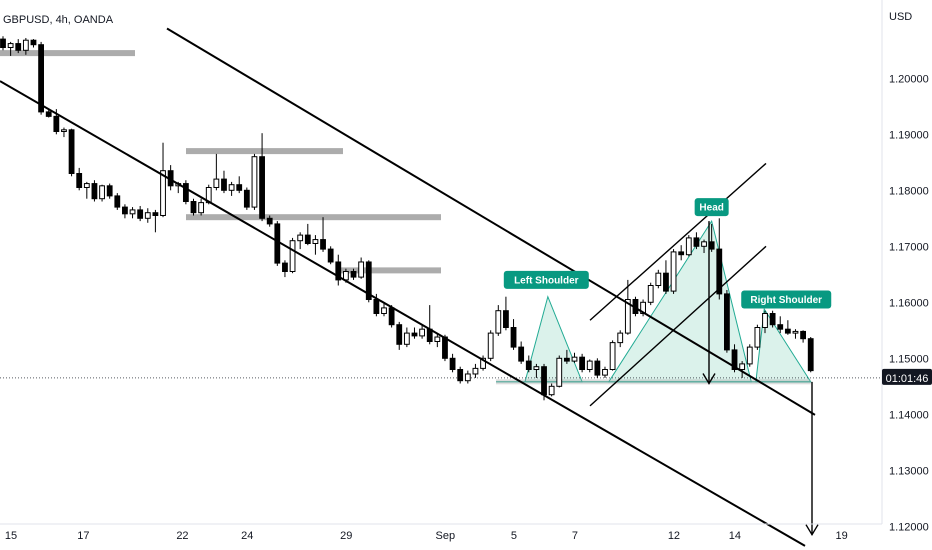  What do you see at coordinates (546, 279) in the screenshot?
I see `pattern-label-0: Left Shoulder` at bounding box center [546, 279].